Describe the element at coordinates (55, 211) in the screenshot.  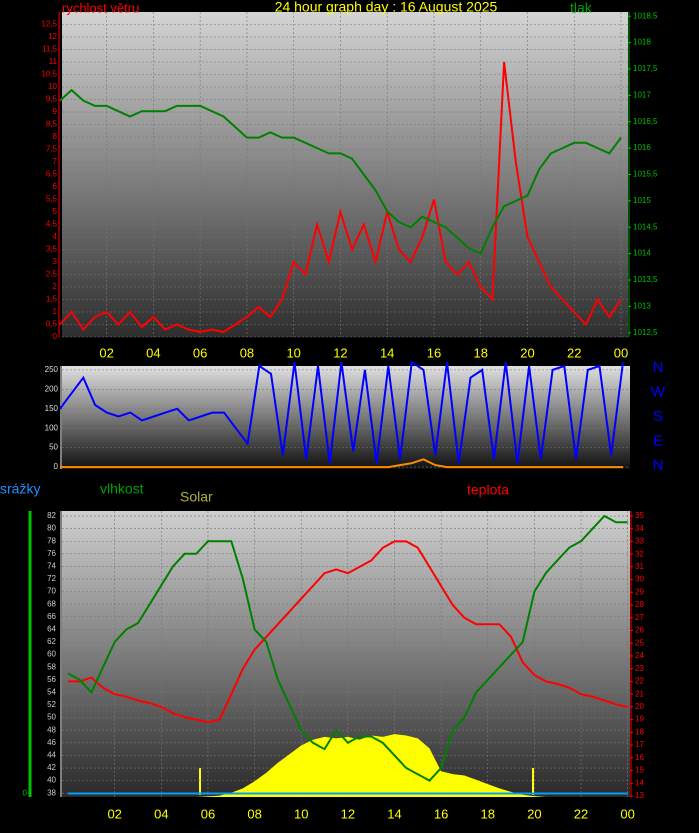
I see `y-tick-label: 5` at that location.